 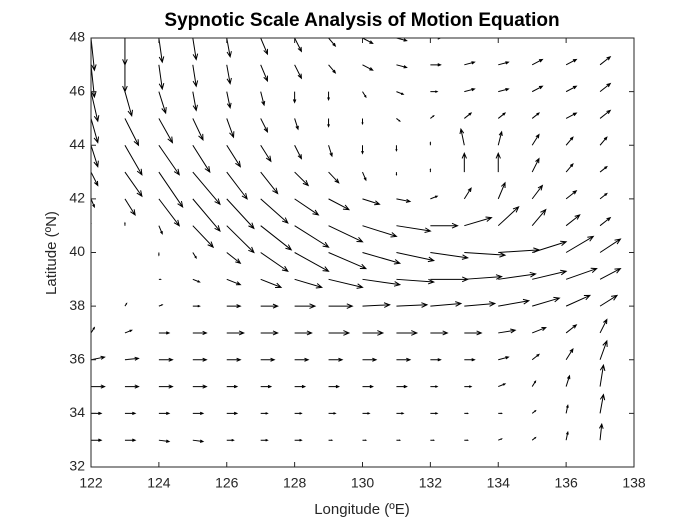 I want to click on y-tick-label: 44, so click(x=77, y=144).